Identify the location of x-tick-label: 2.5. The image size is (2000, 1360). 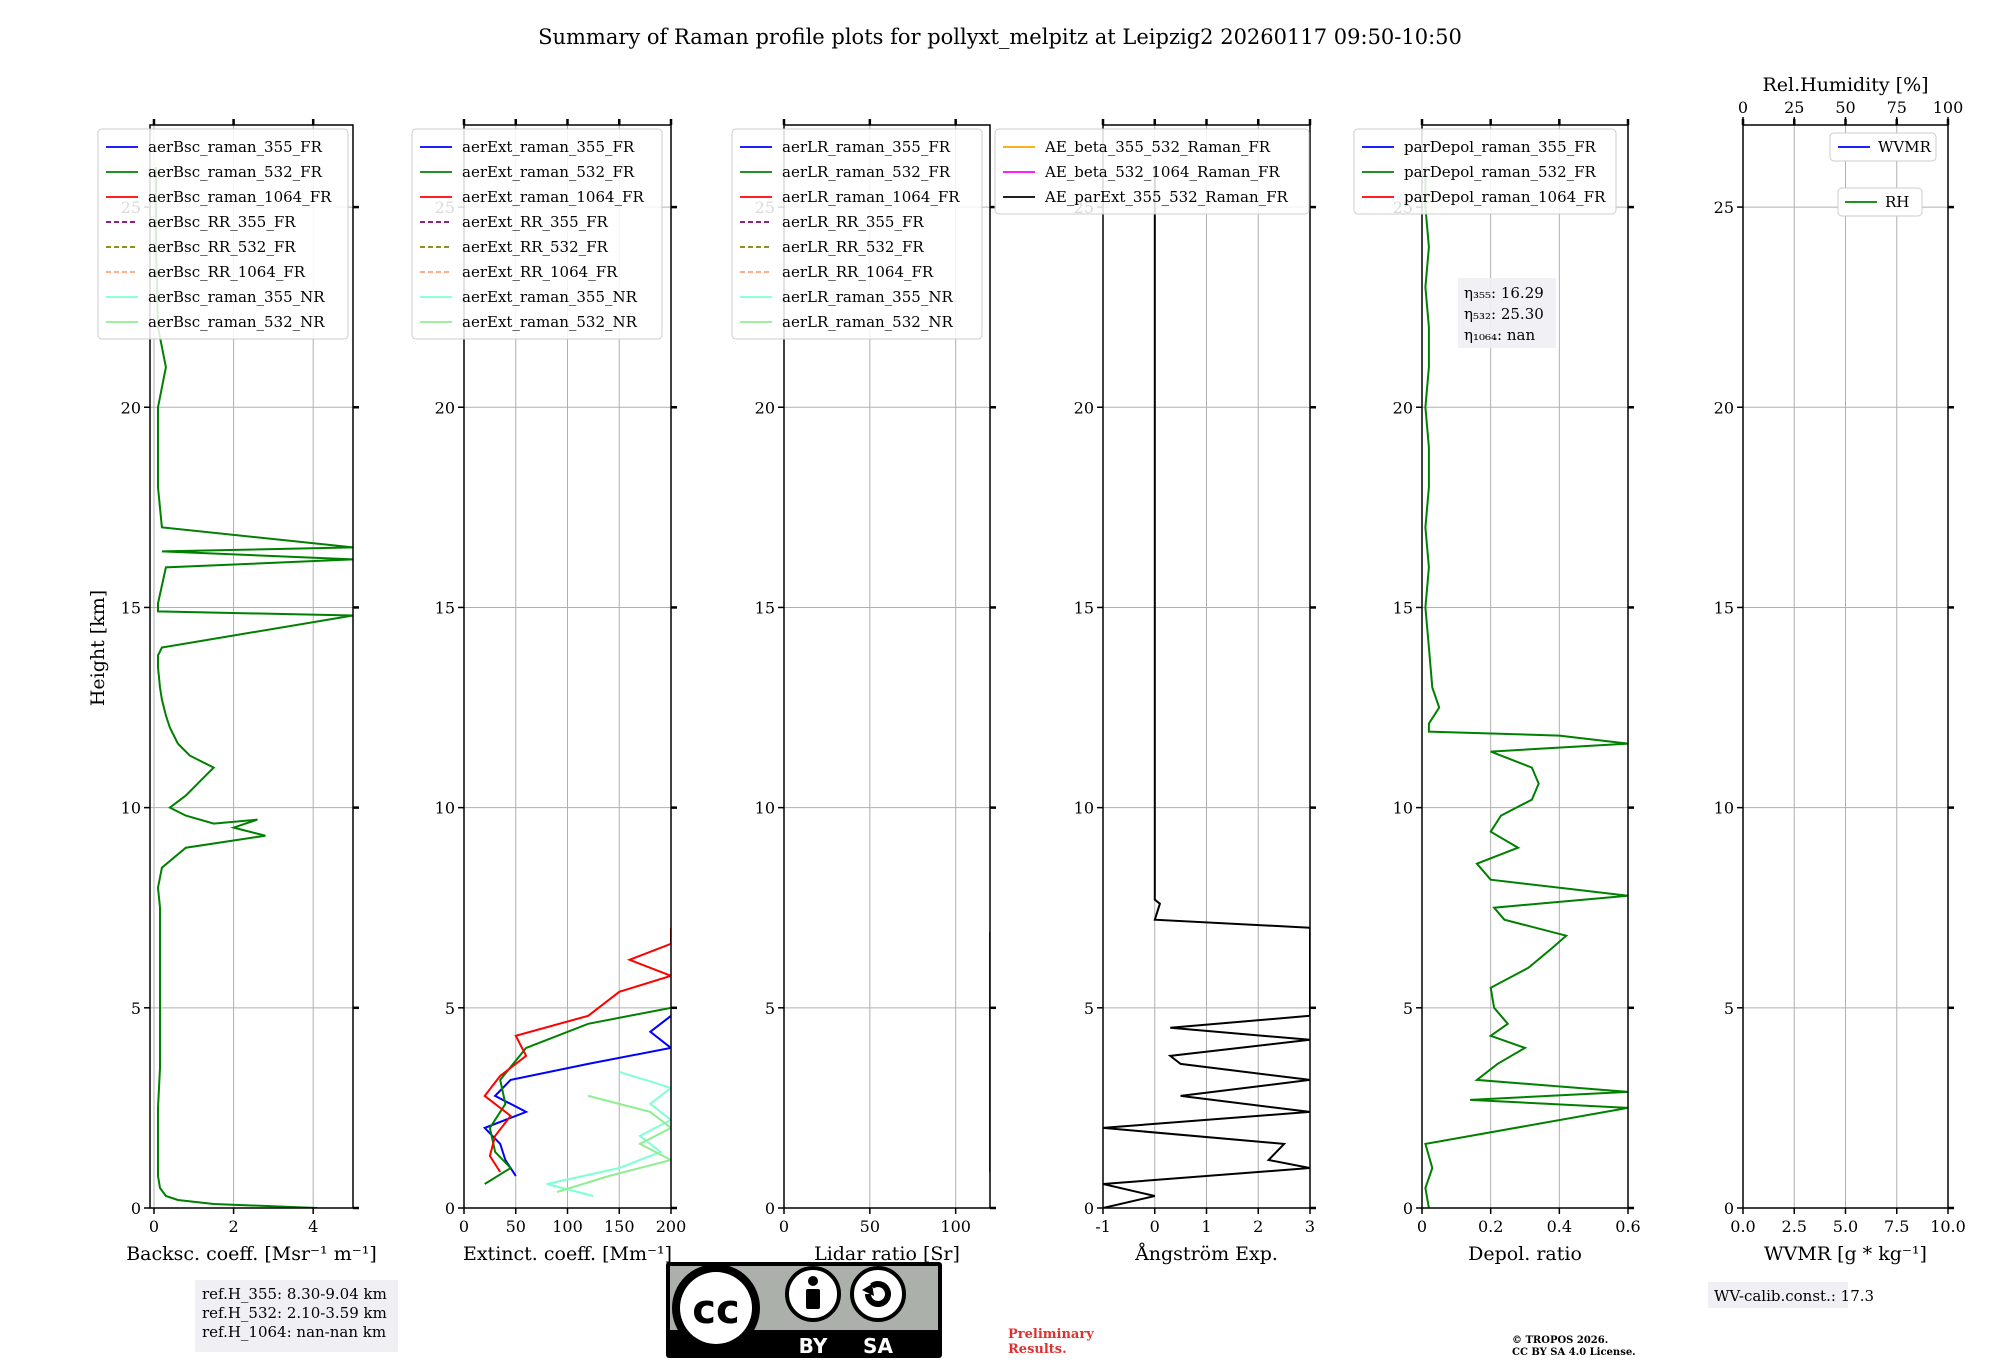
(1794, 1226).